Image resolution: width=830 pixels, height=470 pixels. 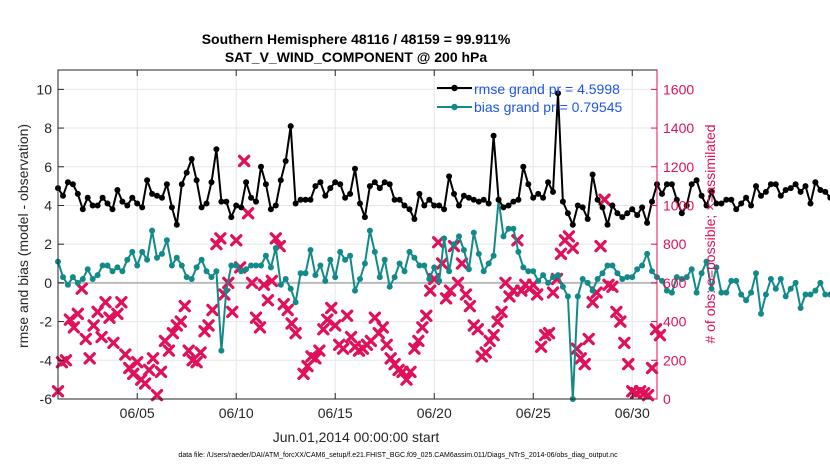 What do you see at coordinates (48, 205) in the screenshot?
I see `y-left-tick-label: 4` at bounding box center [48, 205].